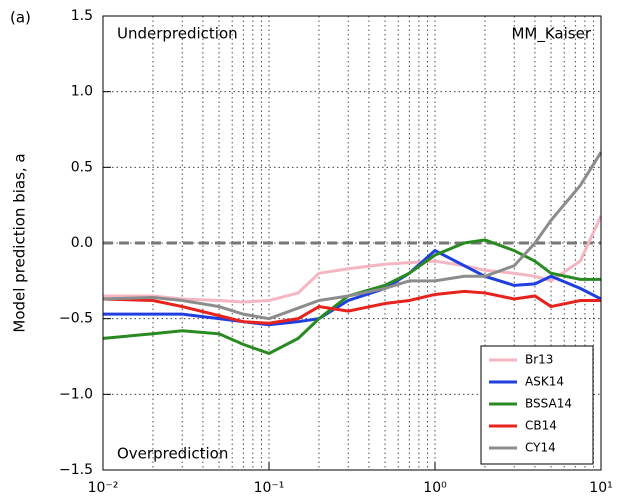 This screenshot has width=617, height=501. Describe the element at coordinates (539, 360) in the screenshot. I see `legend-label: Br13` at that location.